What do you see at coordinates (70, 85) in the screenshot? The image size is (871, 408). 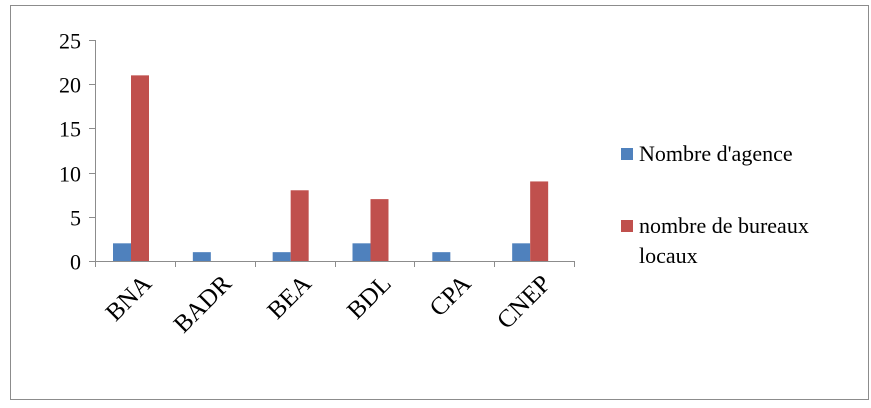 I see `y-tick-label-20: 20` at bounding box center [70, 85].